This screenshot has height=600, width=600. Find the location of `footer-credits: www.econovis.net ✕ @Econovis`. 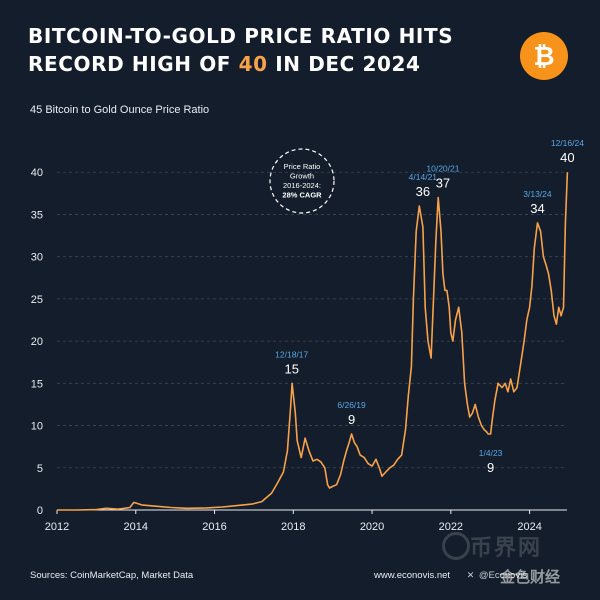

footer-credits: www.econovis.net ✕ @Econovis is located at coordinates (450, 575).